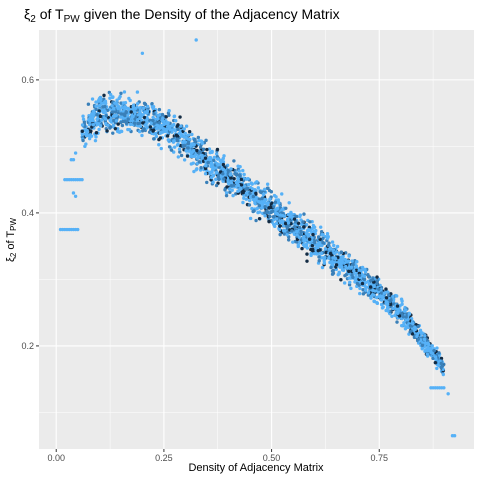 The image size is (480, 480). I want to click on x-axis-ticks: 0.00 0.25 0.50 0.75, so click(217, 456).